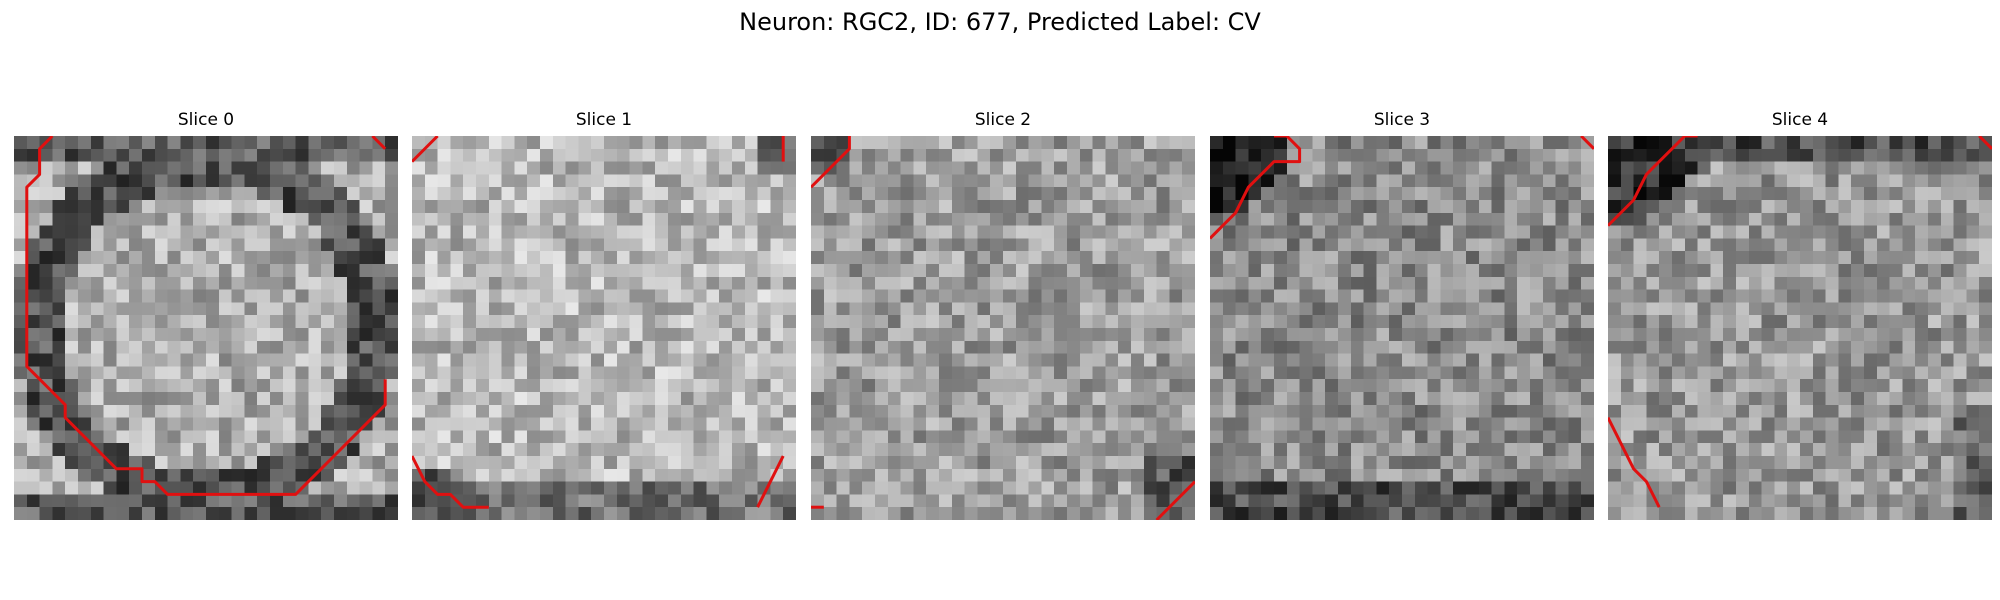 The image size is (2000, 600). I want to click on slice-panel-2: Slice 2, so click(1003, 315).